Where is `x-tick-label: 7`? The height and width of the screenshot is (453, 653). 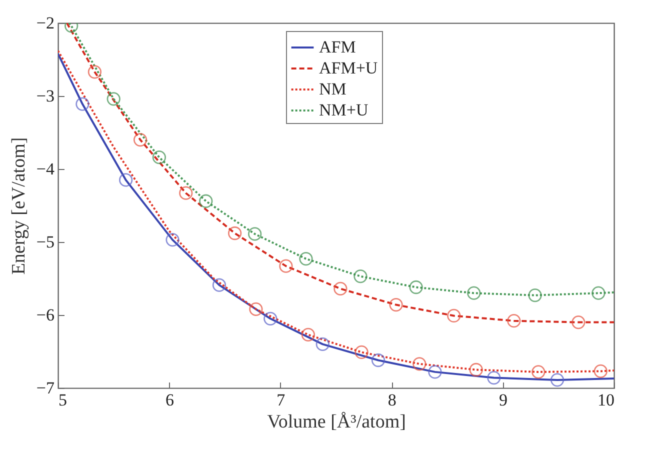 x-tick-label: 7 is located at coordinates (281, 400).